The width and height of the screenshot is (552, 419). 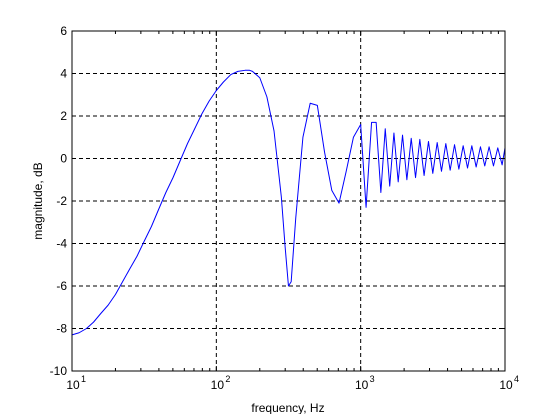 What do you see at coordinates (63, 31) in the screenshot?
I see `y-tick-label: 6` at bounding box center [63, 31].